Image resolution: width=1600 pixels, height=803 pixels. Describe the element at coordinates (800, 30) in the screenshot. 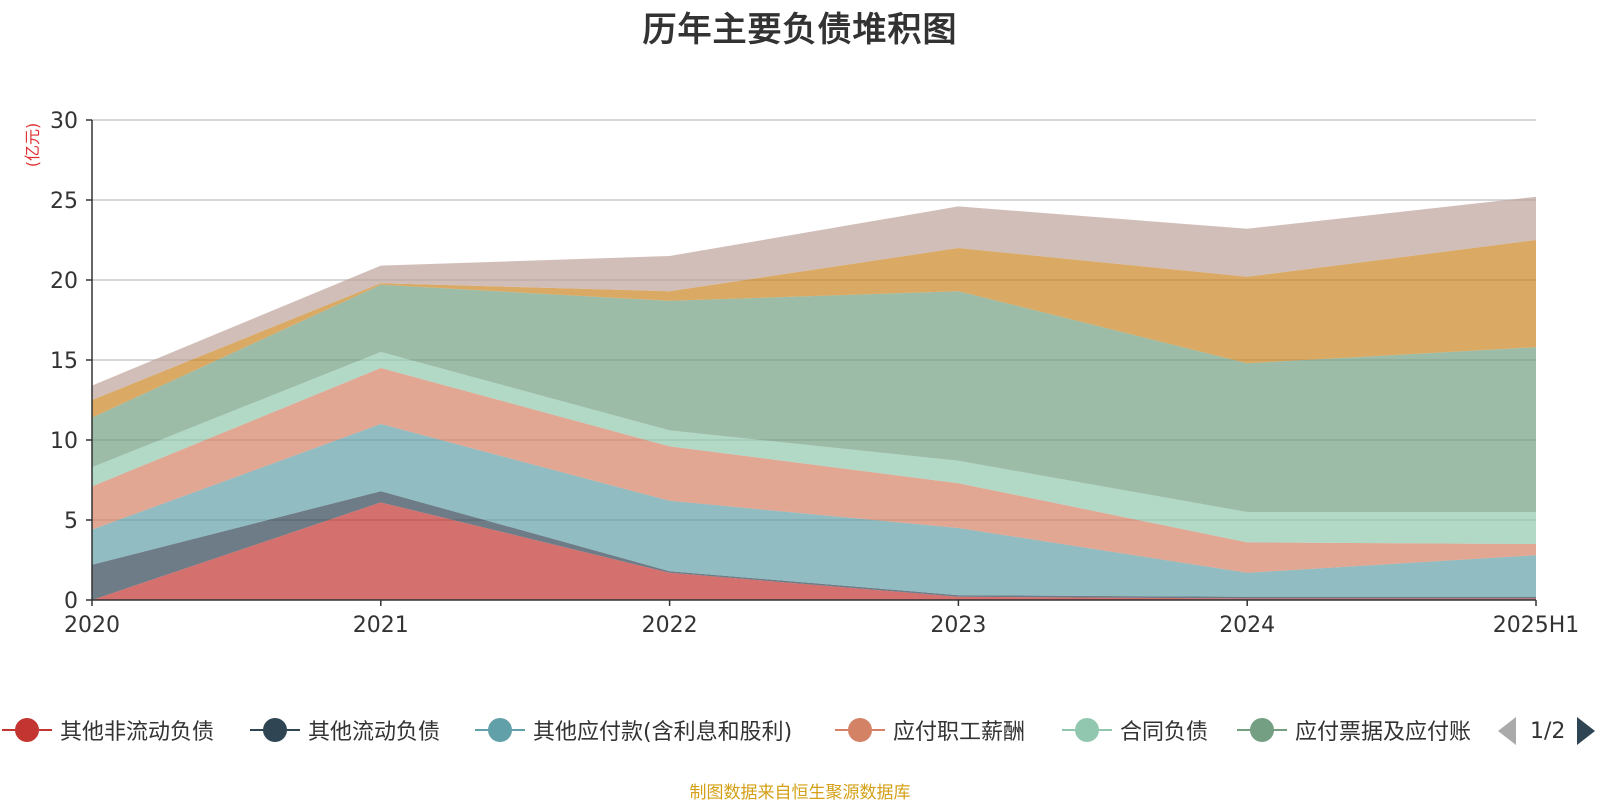

I see `chart-title: 历年主要负债堆积图` at that location.